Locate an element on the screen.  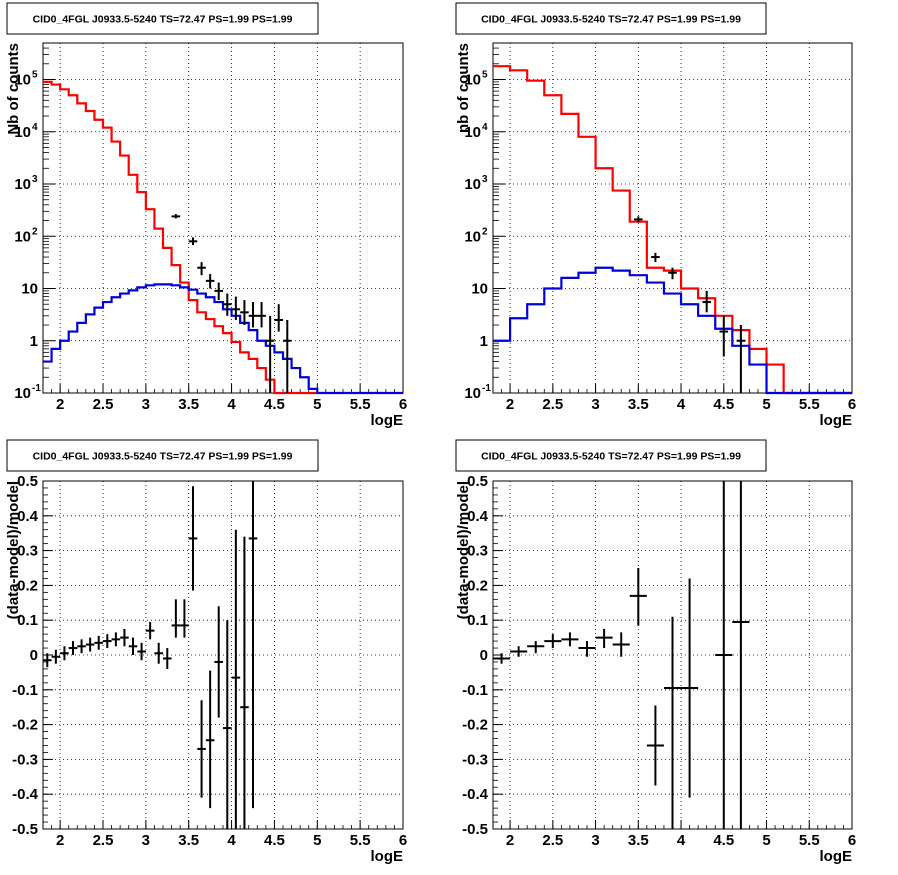
y-tick-label: 1 is located at coordinates (484, 341).